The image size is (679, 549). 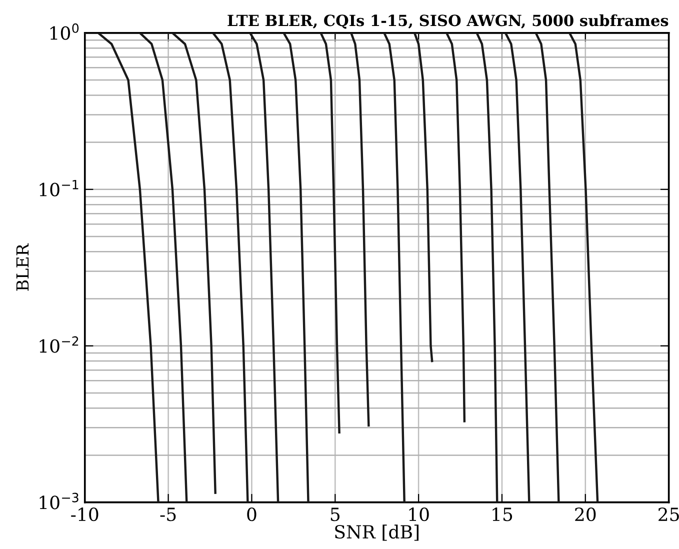 What do you see at coordinates (84, 515) in the screenshot?
I see `x-tick-label: -10` at bounding box center [84, 515].